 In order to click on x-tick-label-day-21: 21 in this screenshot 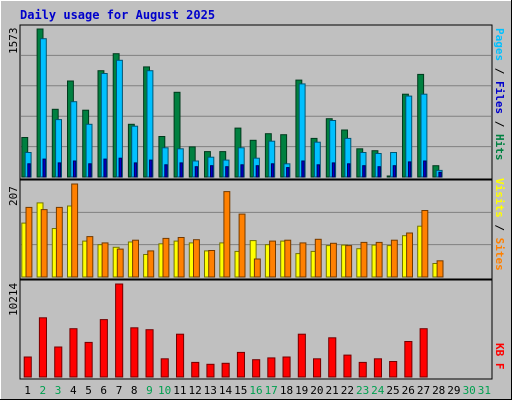, I will do `click(331, 390)`.